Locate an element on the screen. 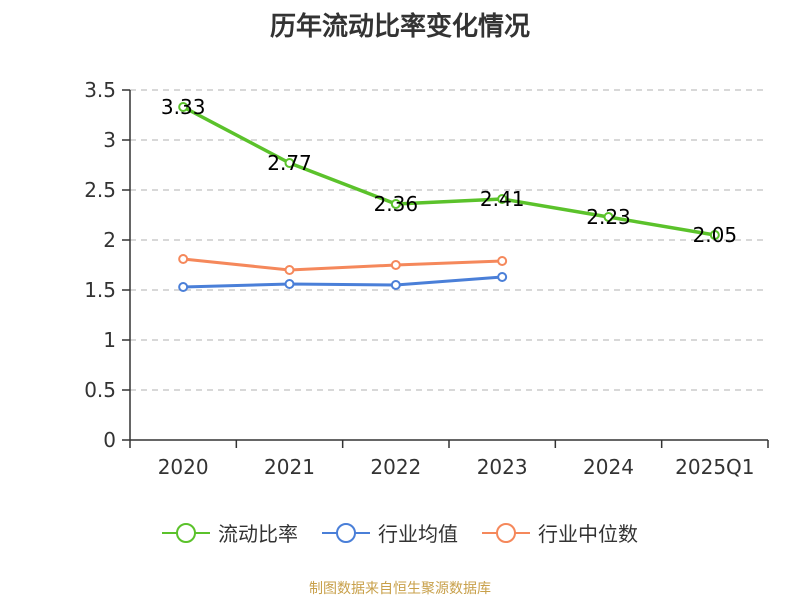  legend-swatch-current-ratio is located at coordinates (186, 533).